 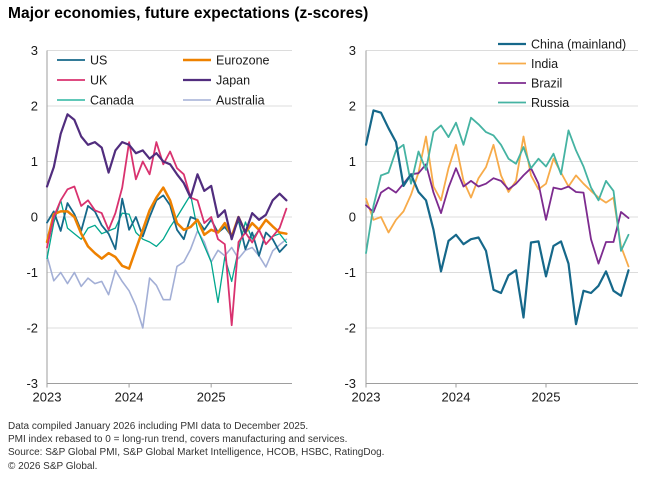 I want to click on series-line-india, so click(x=497, y=201).